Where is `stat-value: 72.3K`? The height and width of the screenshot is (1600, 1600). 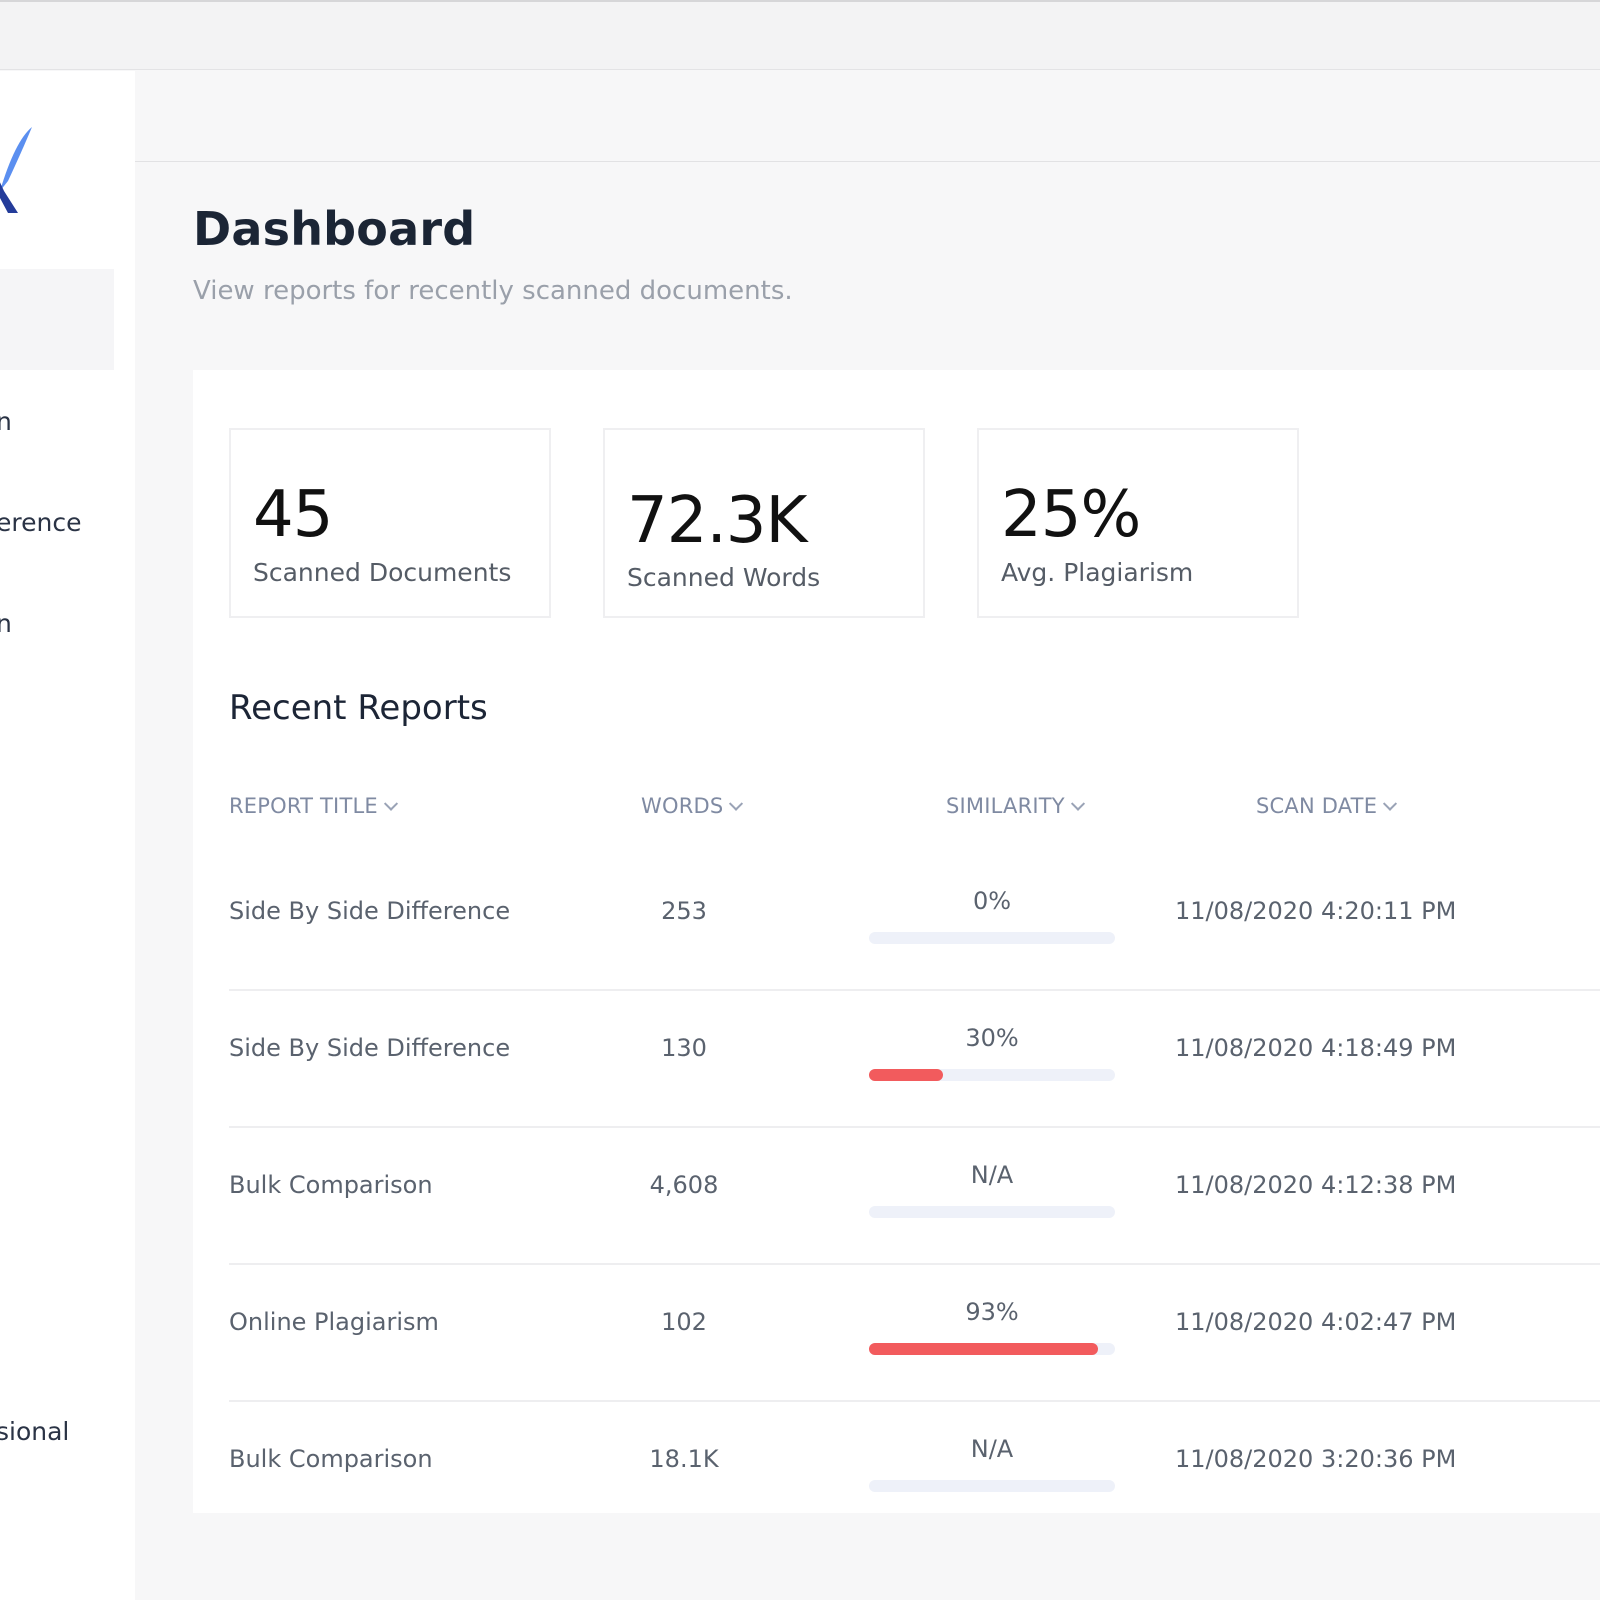
stat-value: 72.3K is located at coordinates (717, 521).